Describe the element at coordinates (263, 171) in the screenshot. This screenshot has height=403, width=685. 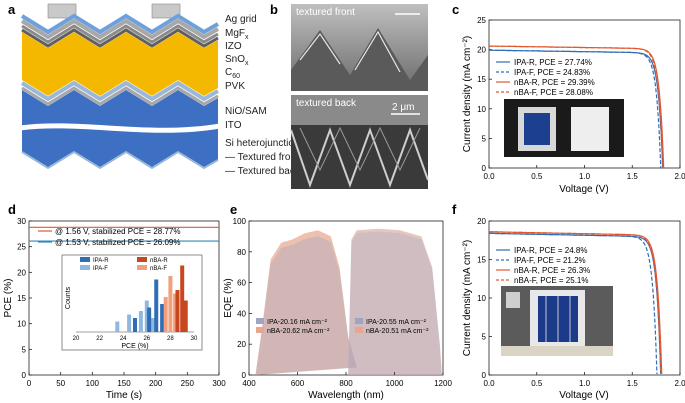
I see `layer-label-textured-back: — Textured back` at that location.